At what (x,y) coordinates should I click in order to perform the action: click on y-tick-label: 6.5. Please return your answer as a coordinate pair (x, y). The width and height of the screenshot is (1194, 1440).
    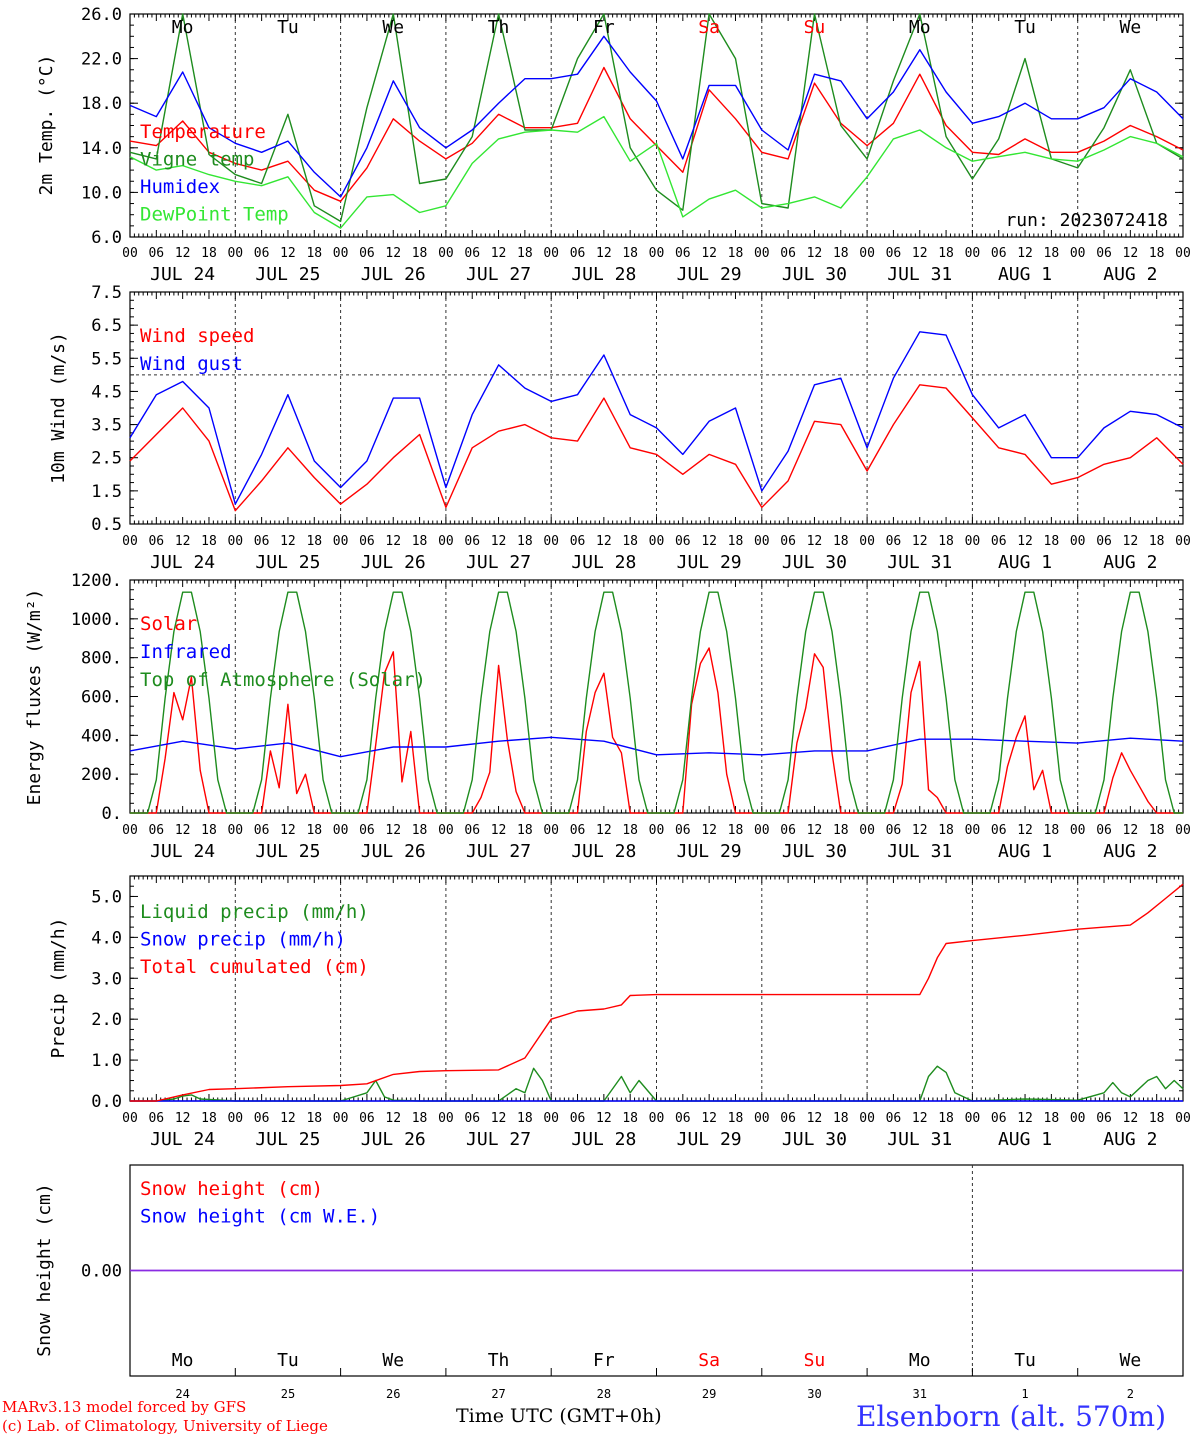
    Looking at the image, I should click on (106, 326).